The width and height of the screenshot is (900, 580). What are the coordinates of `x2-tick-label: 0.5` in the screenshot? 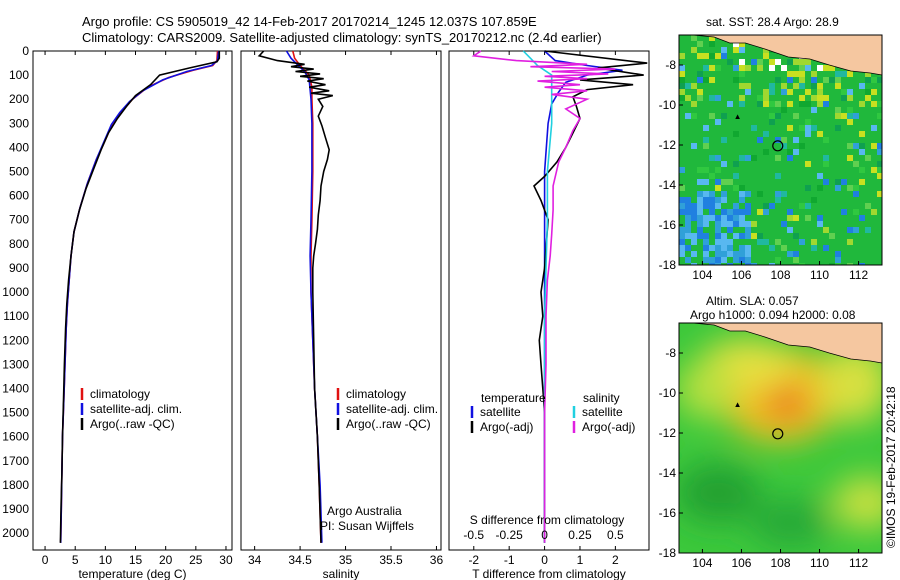 It's located at (615, 535).